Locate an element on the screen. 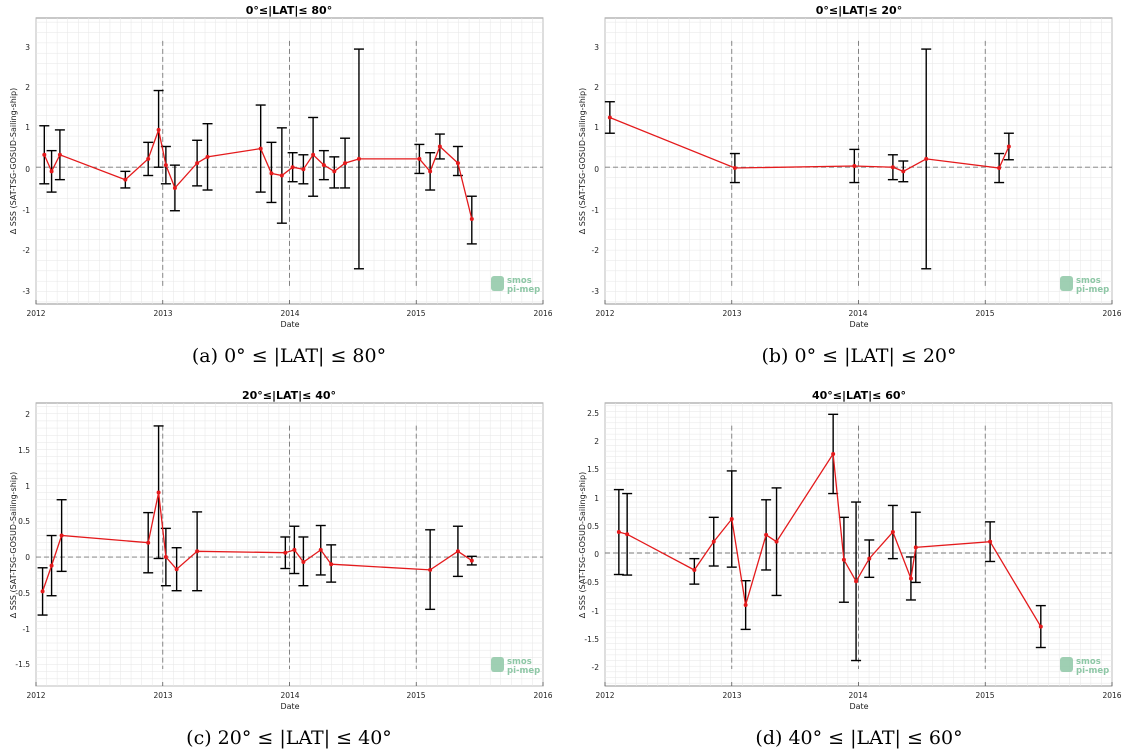  y-tick-label: 0.5 is located at coordinates (24, 521).